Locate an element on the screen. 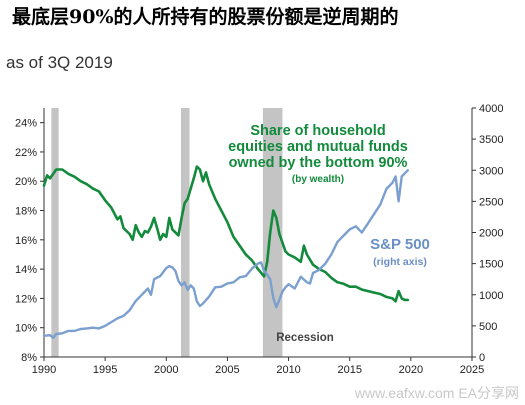 The image size is (525, 405). x-tick-label: 1995 is located at coordinates (105, 370).